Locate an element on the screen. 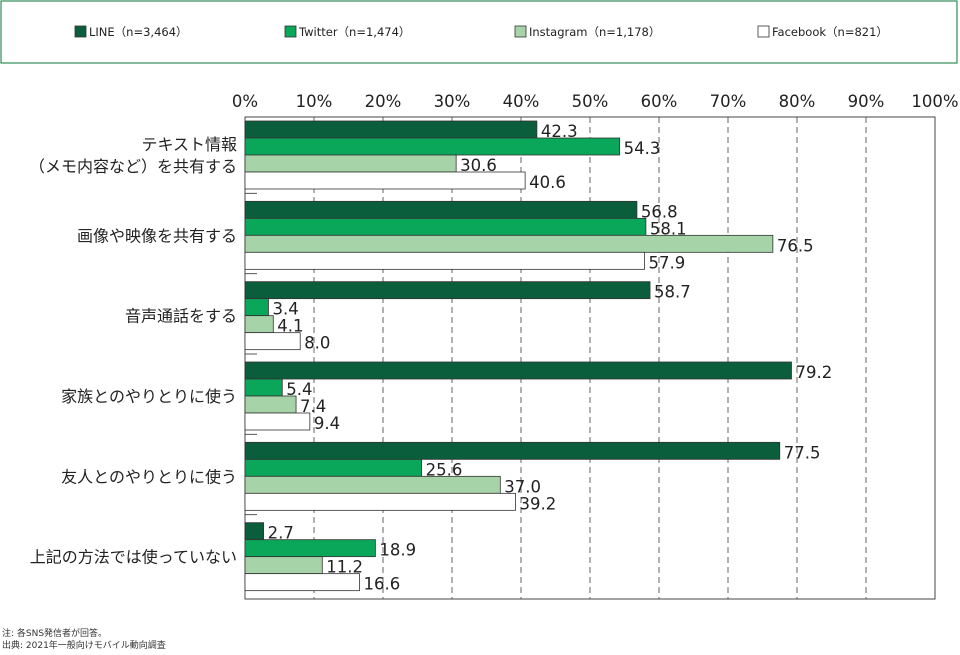  data-label: 16.6 is located at coordinates (382, 584).